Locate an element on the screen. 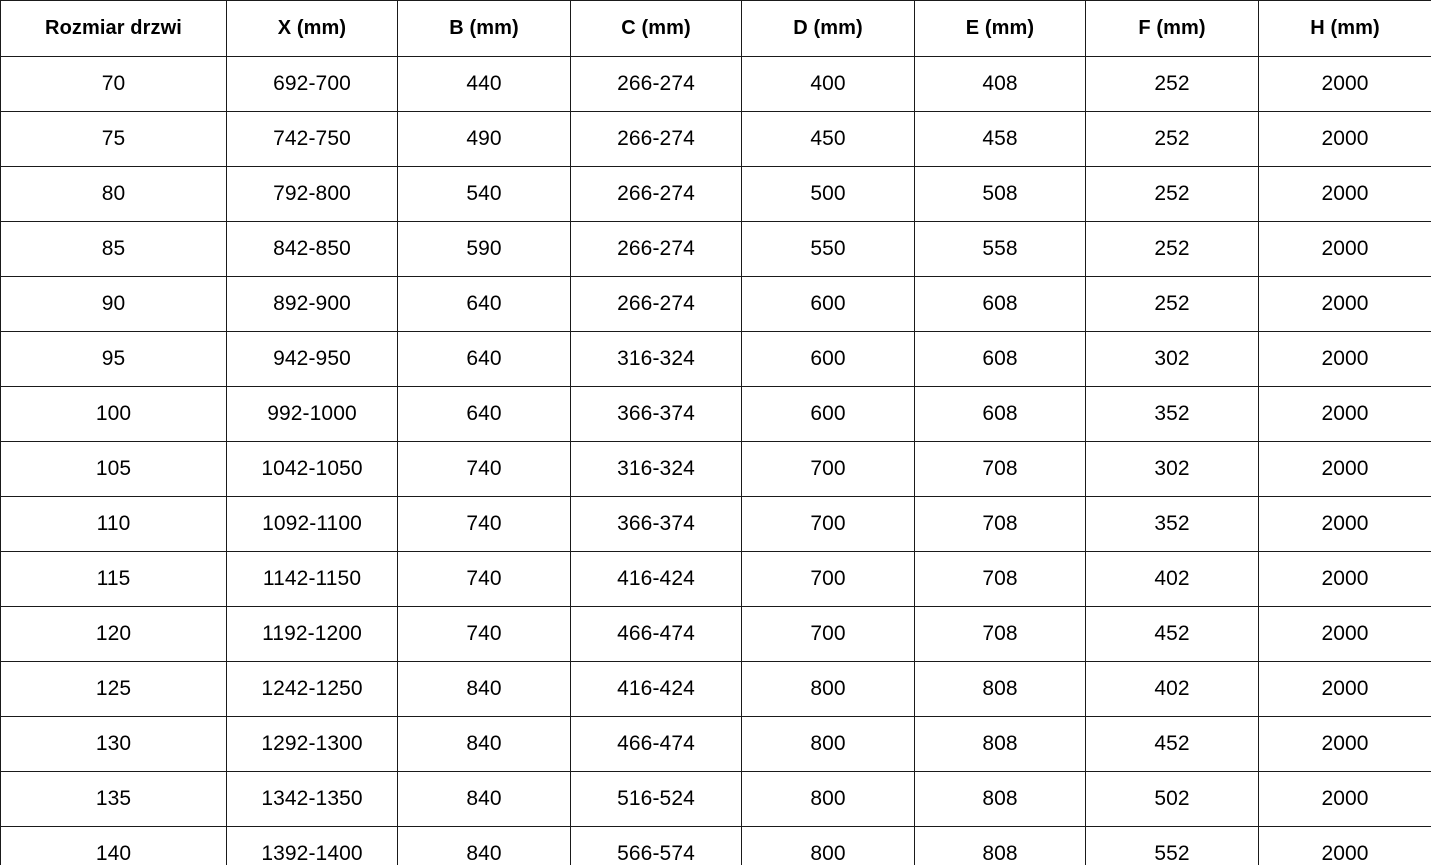 This screenshot has height=865, width=1431. column-header-x: X (mm) is located at coordinates (312, 28).